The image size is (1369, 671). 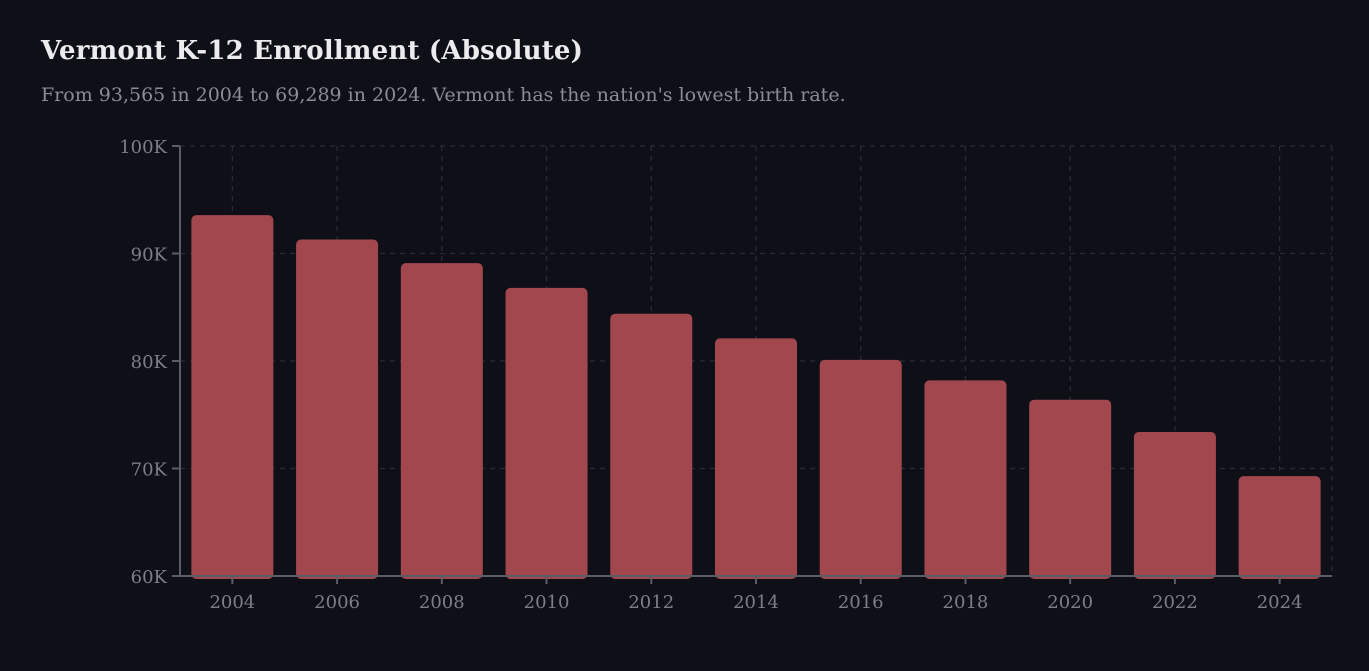 What do you see at coordinates (337, 602) in the screenshot?
I see `x-tick-label: 2006` at bounding box center [337, 602].